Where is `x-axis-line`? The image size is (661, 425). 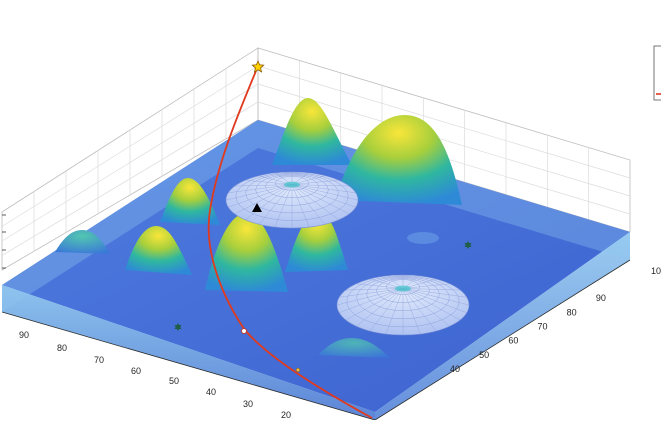
x-axis-line is located at coordinates (188, 366).